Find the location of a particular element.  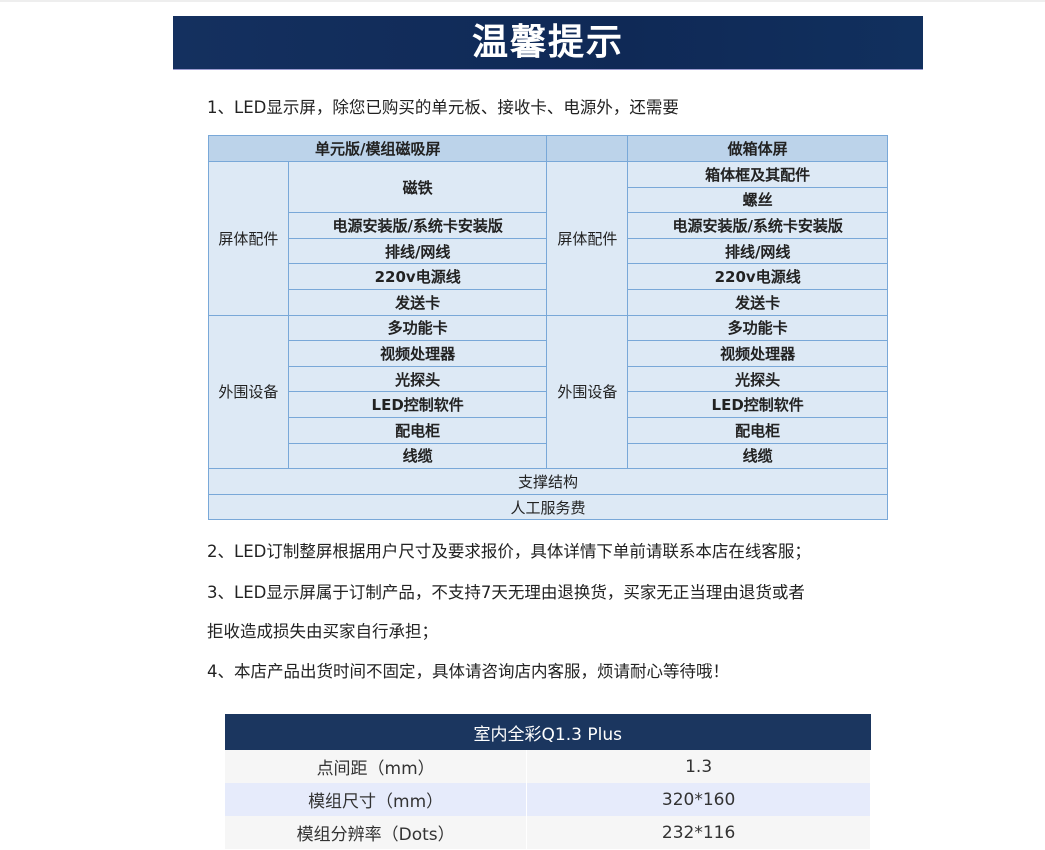

note-4: 4、本店产品出货时间不固定，具体请咨询店内客服，烦请耐心等待哦！ is located at coordinates (468, 671).